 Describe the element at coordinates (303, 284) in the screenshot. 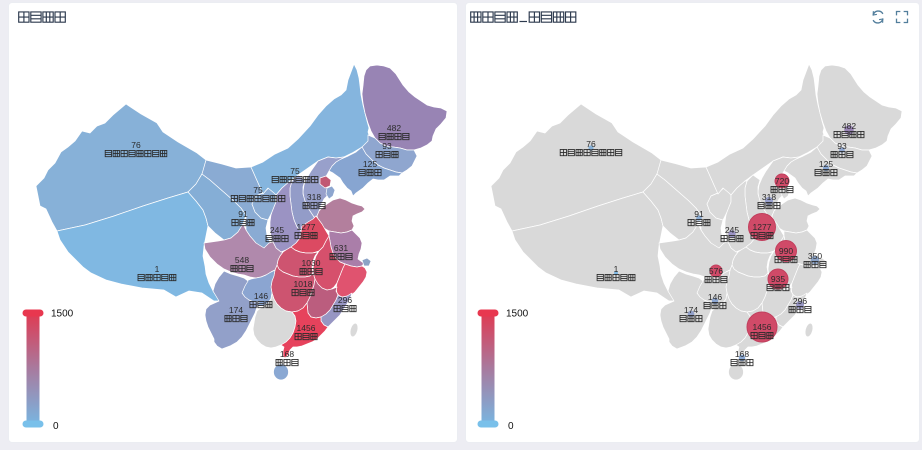

I see `svg-text: 1018` at that location.